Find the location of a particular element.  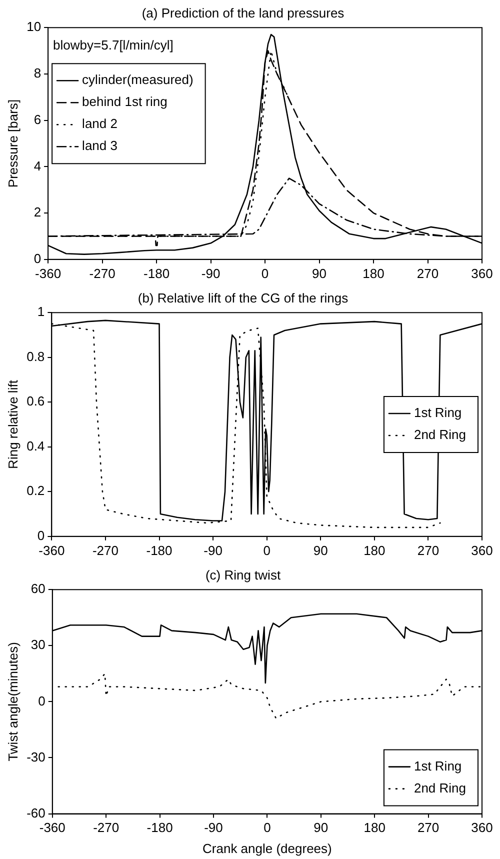

chart-title: (a) Prediction of the land pressures is located at coordinates (243, 12).